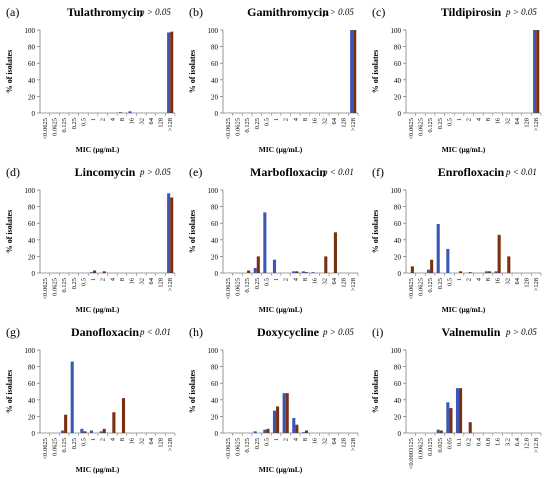  Describe the element at coordinates (430, 285) in the screenshot. I see `x-tick-label: 0.125` at that location.